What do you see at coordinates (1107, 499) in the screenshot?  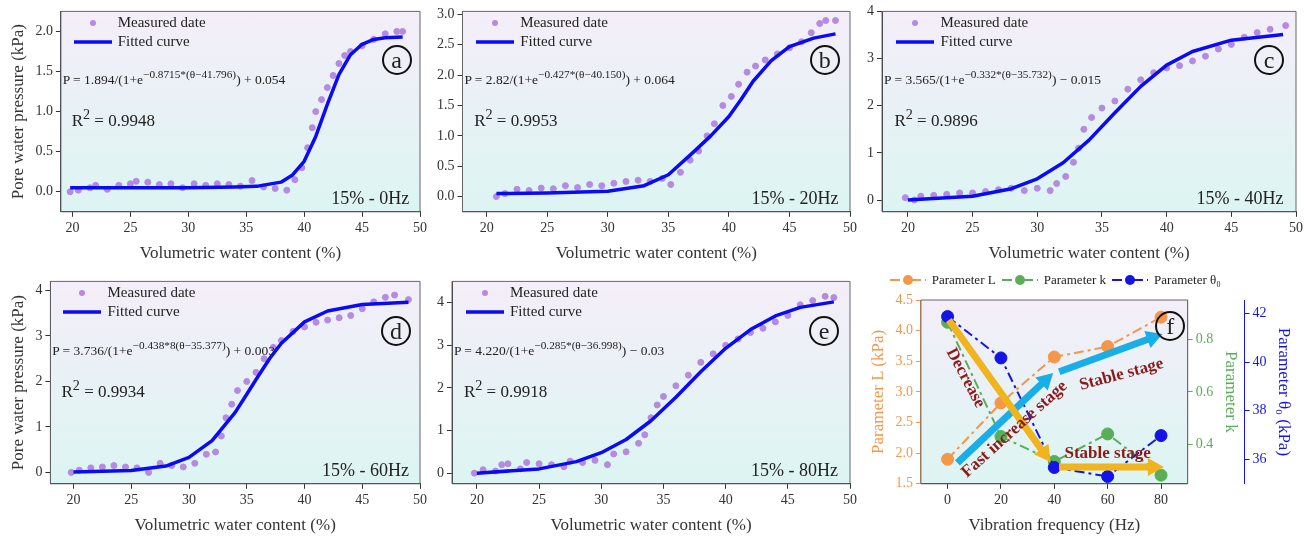 I see `x-tick-label: 60` at bounding box center [1107, 499].